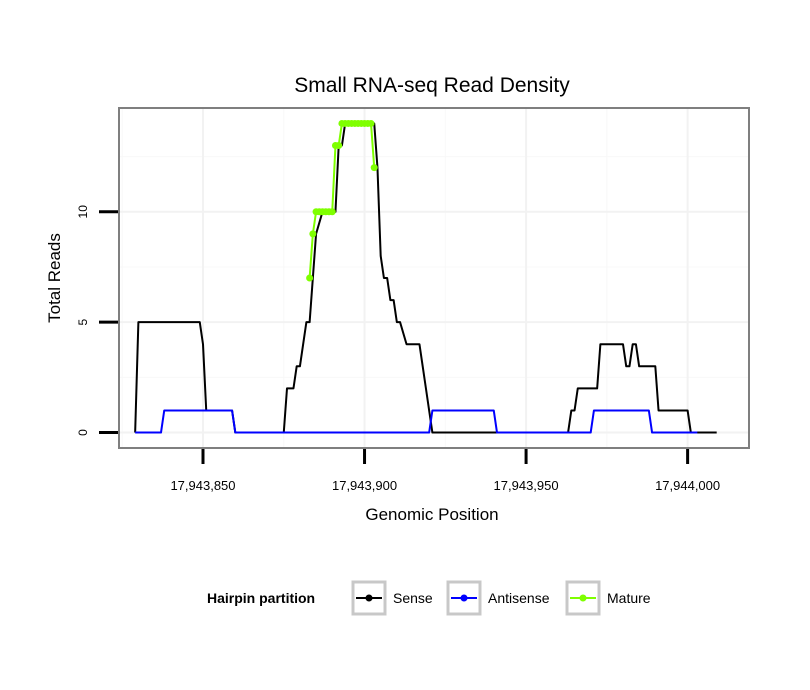 This screenshot has width=810, height=690. I want to click on y-tick-label: 10, so click(83, 212).